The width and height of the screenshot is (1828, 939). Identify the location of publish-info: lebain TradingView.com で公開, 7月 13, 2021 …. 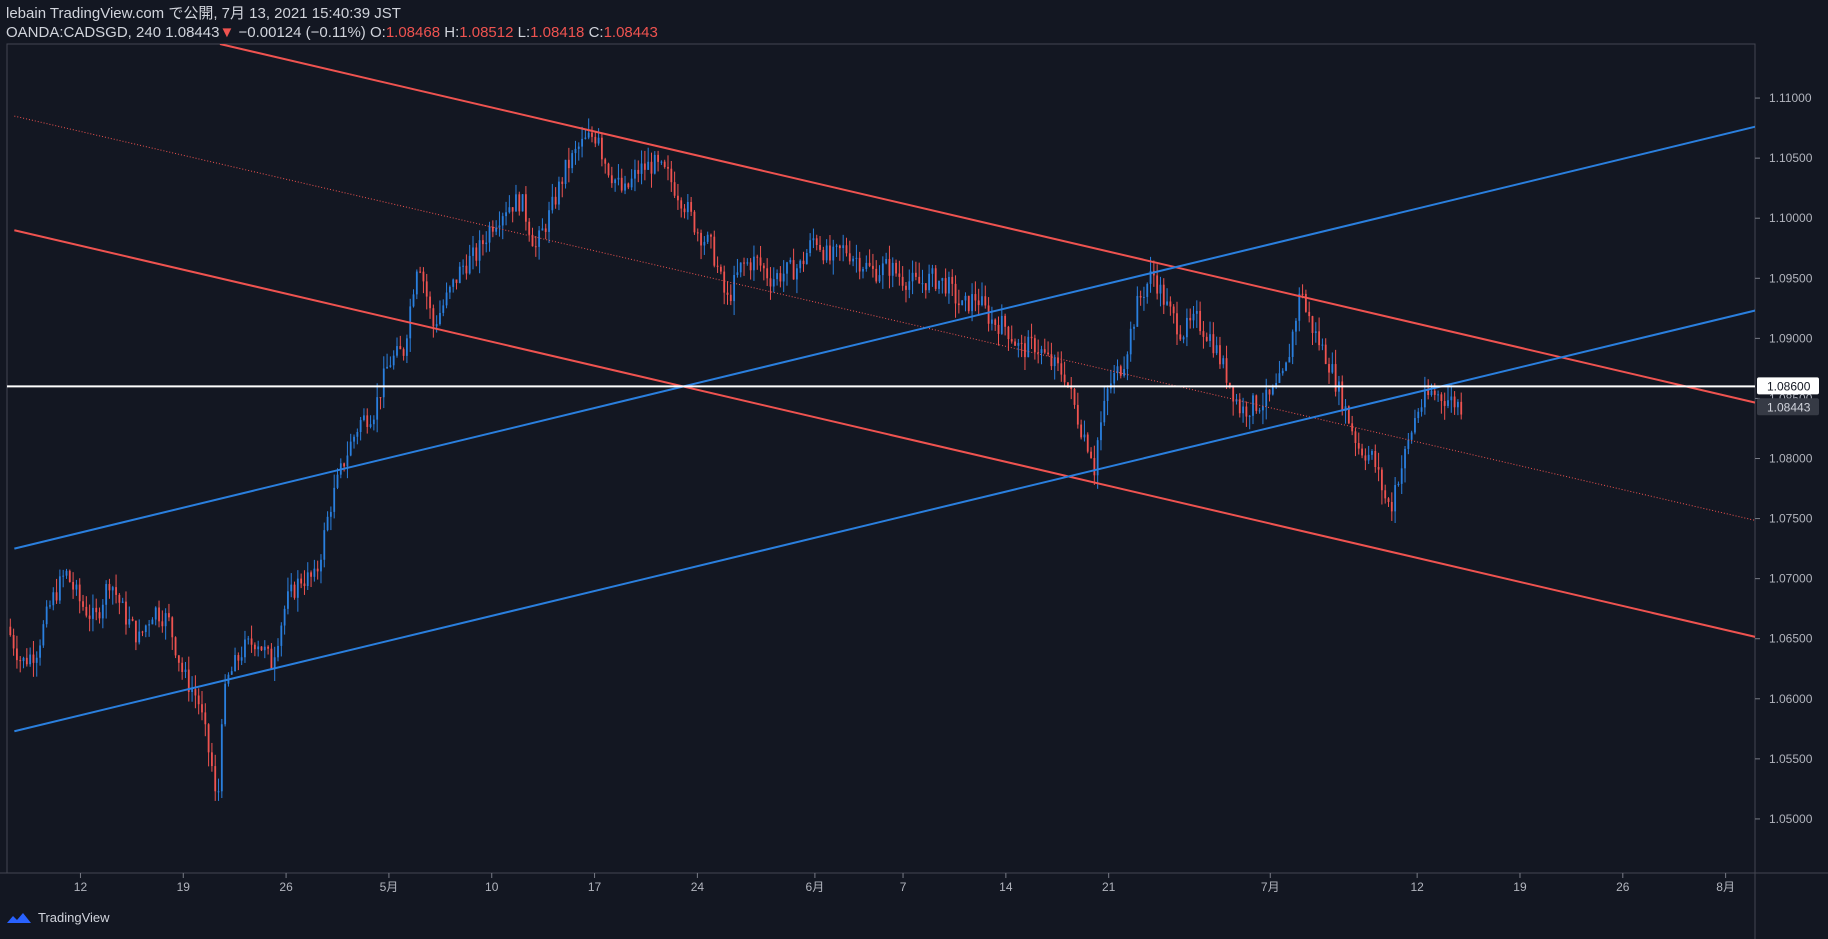
(203, 13).